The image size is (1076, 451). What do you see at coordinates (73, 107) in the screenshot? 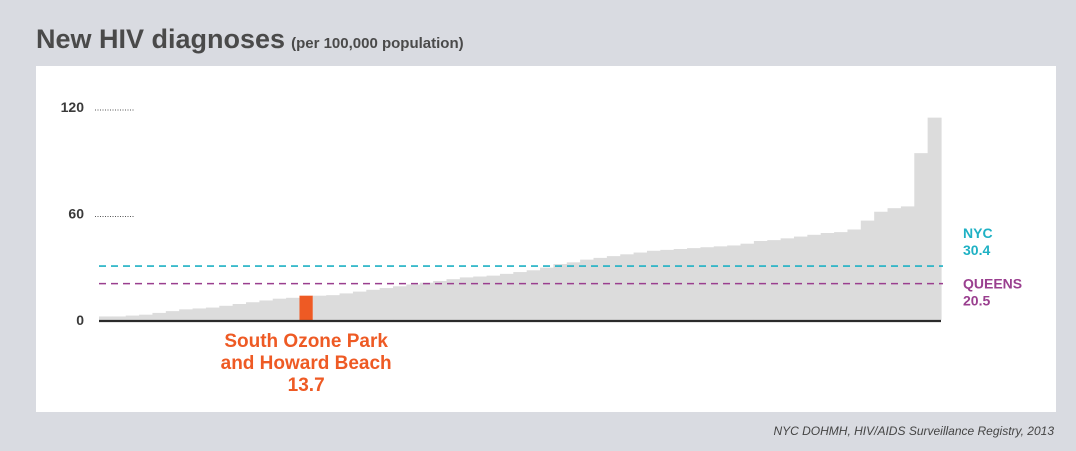
I see `y-tick-label: 120` at bounding box center [73, 107].